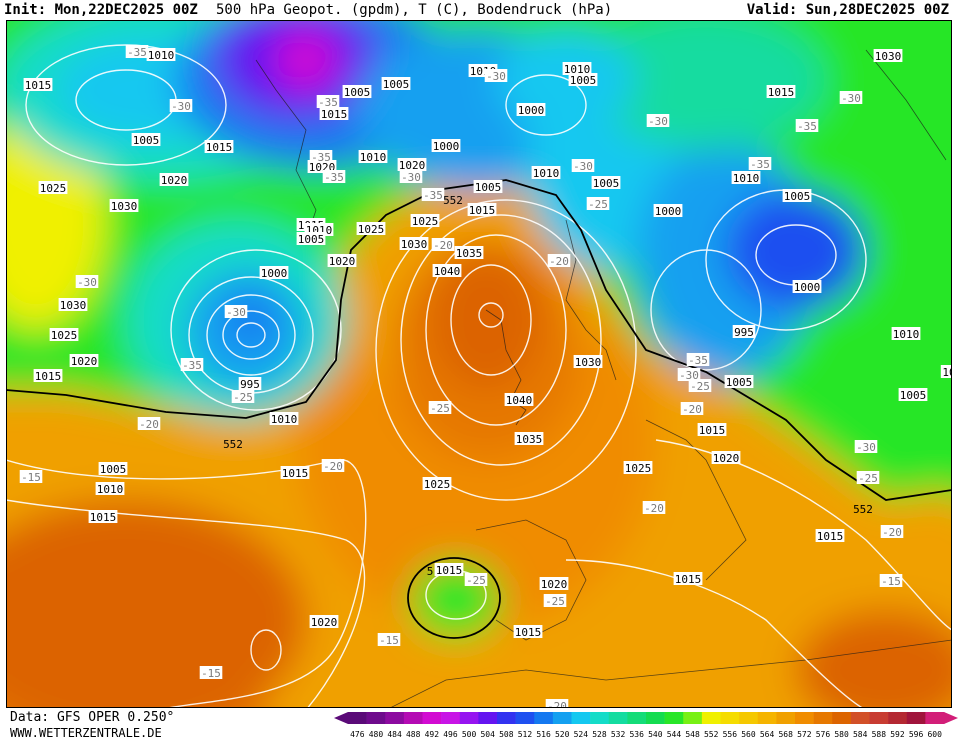 Image resolution: width=959 pixels, height=741 pixels. I want to click on pressure-label-text: 1030, so click(73, 305).